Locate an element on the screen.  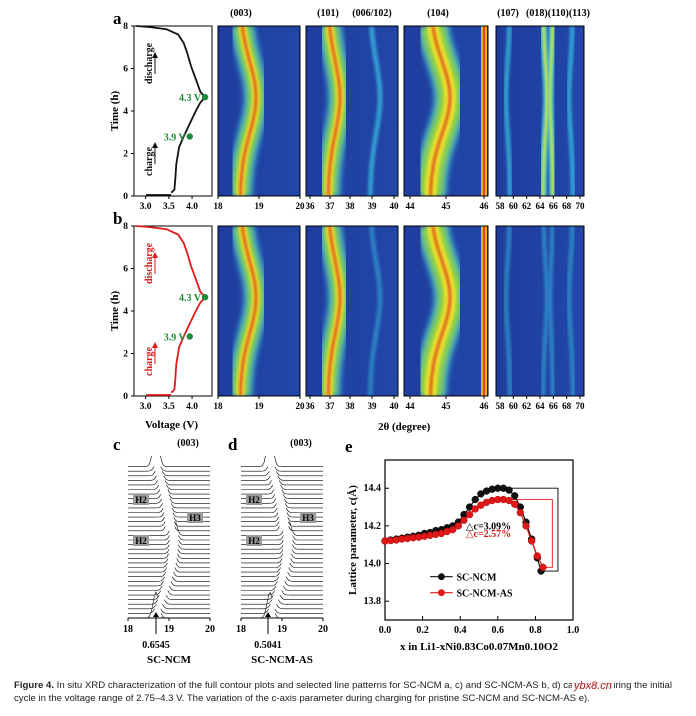
panel-label-c: c is located at coordinates (117, 444).